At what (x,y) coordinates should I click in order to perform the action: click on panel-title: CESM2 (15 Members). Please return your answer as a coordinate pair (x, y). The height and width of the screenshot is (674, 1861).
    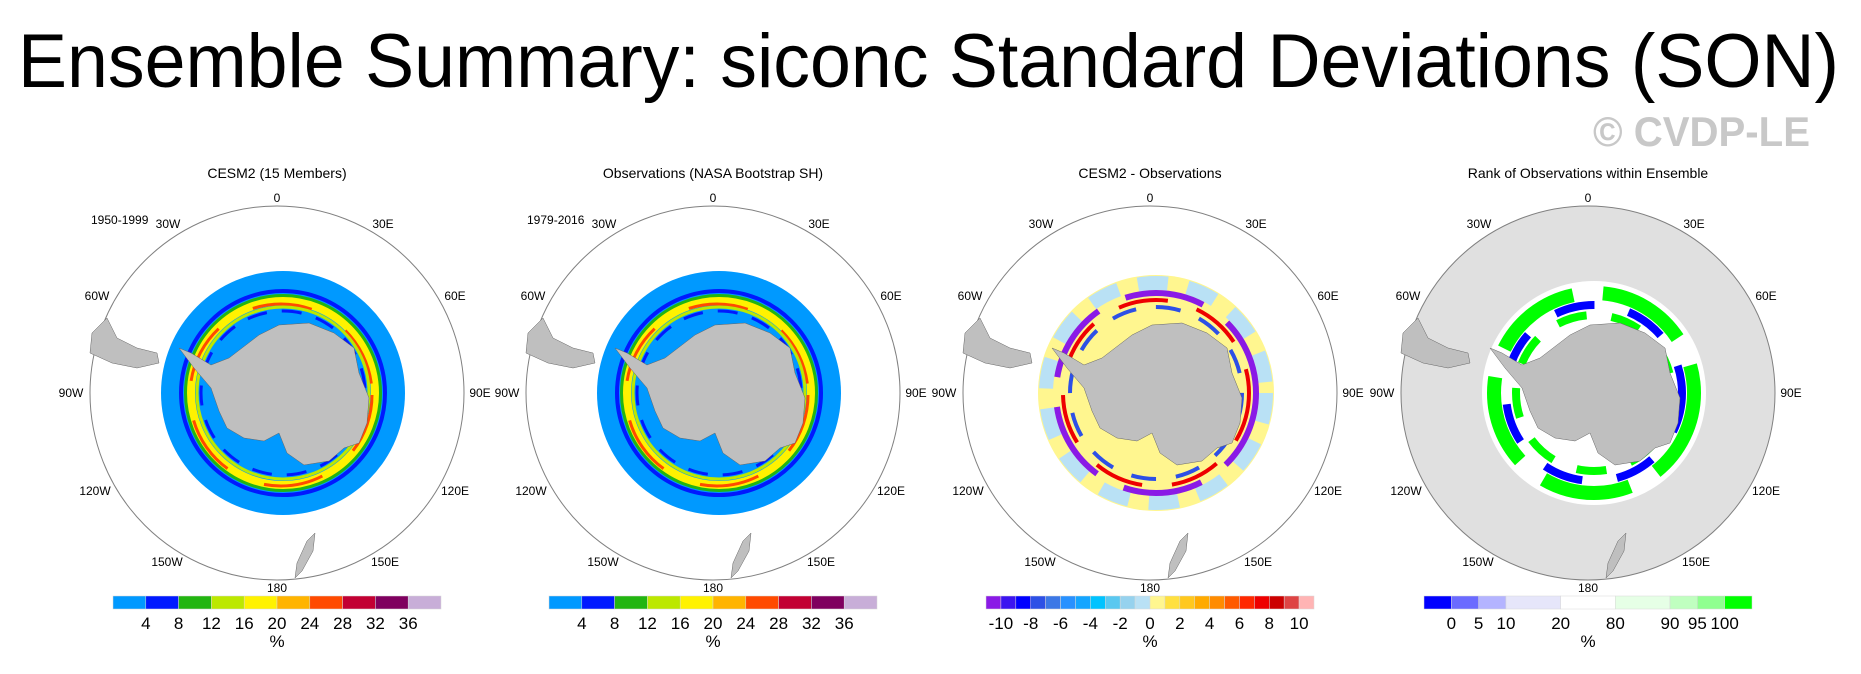
    Looking at the image, I should click on (276, 173).